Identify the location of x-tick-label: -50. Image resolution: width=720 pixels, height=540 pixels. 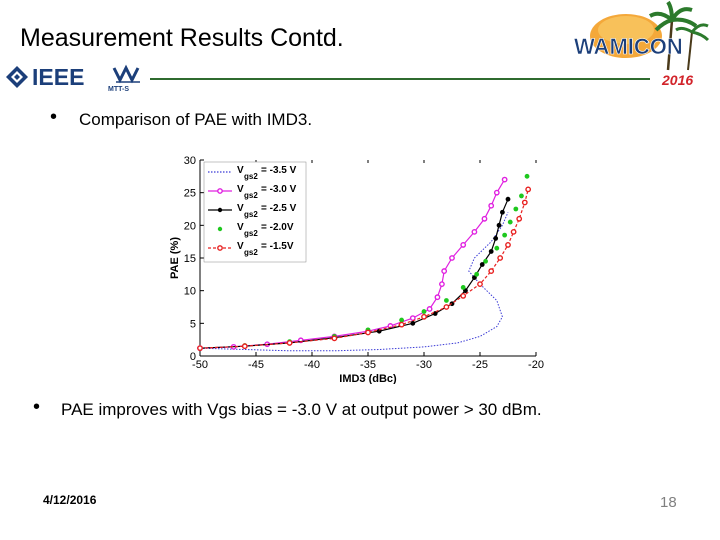
(200, 365).